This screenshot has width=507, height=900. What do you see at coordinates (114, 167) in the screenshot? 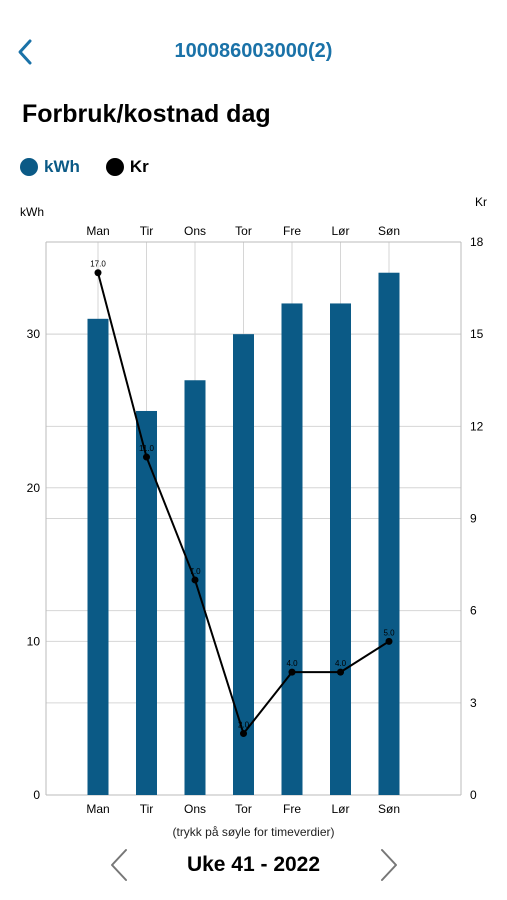
I see `legend-kr-dot-icon` at bounding box center [114, 167].